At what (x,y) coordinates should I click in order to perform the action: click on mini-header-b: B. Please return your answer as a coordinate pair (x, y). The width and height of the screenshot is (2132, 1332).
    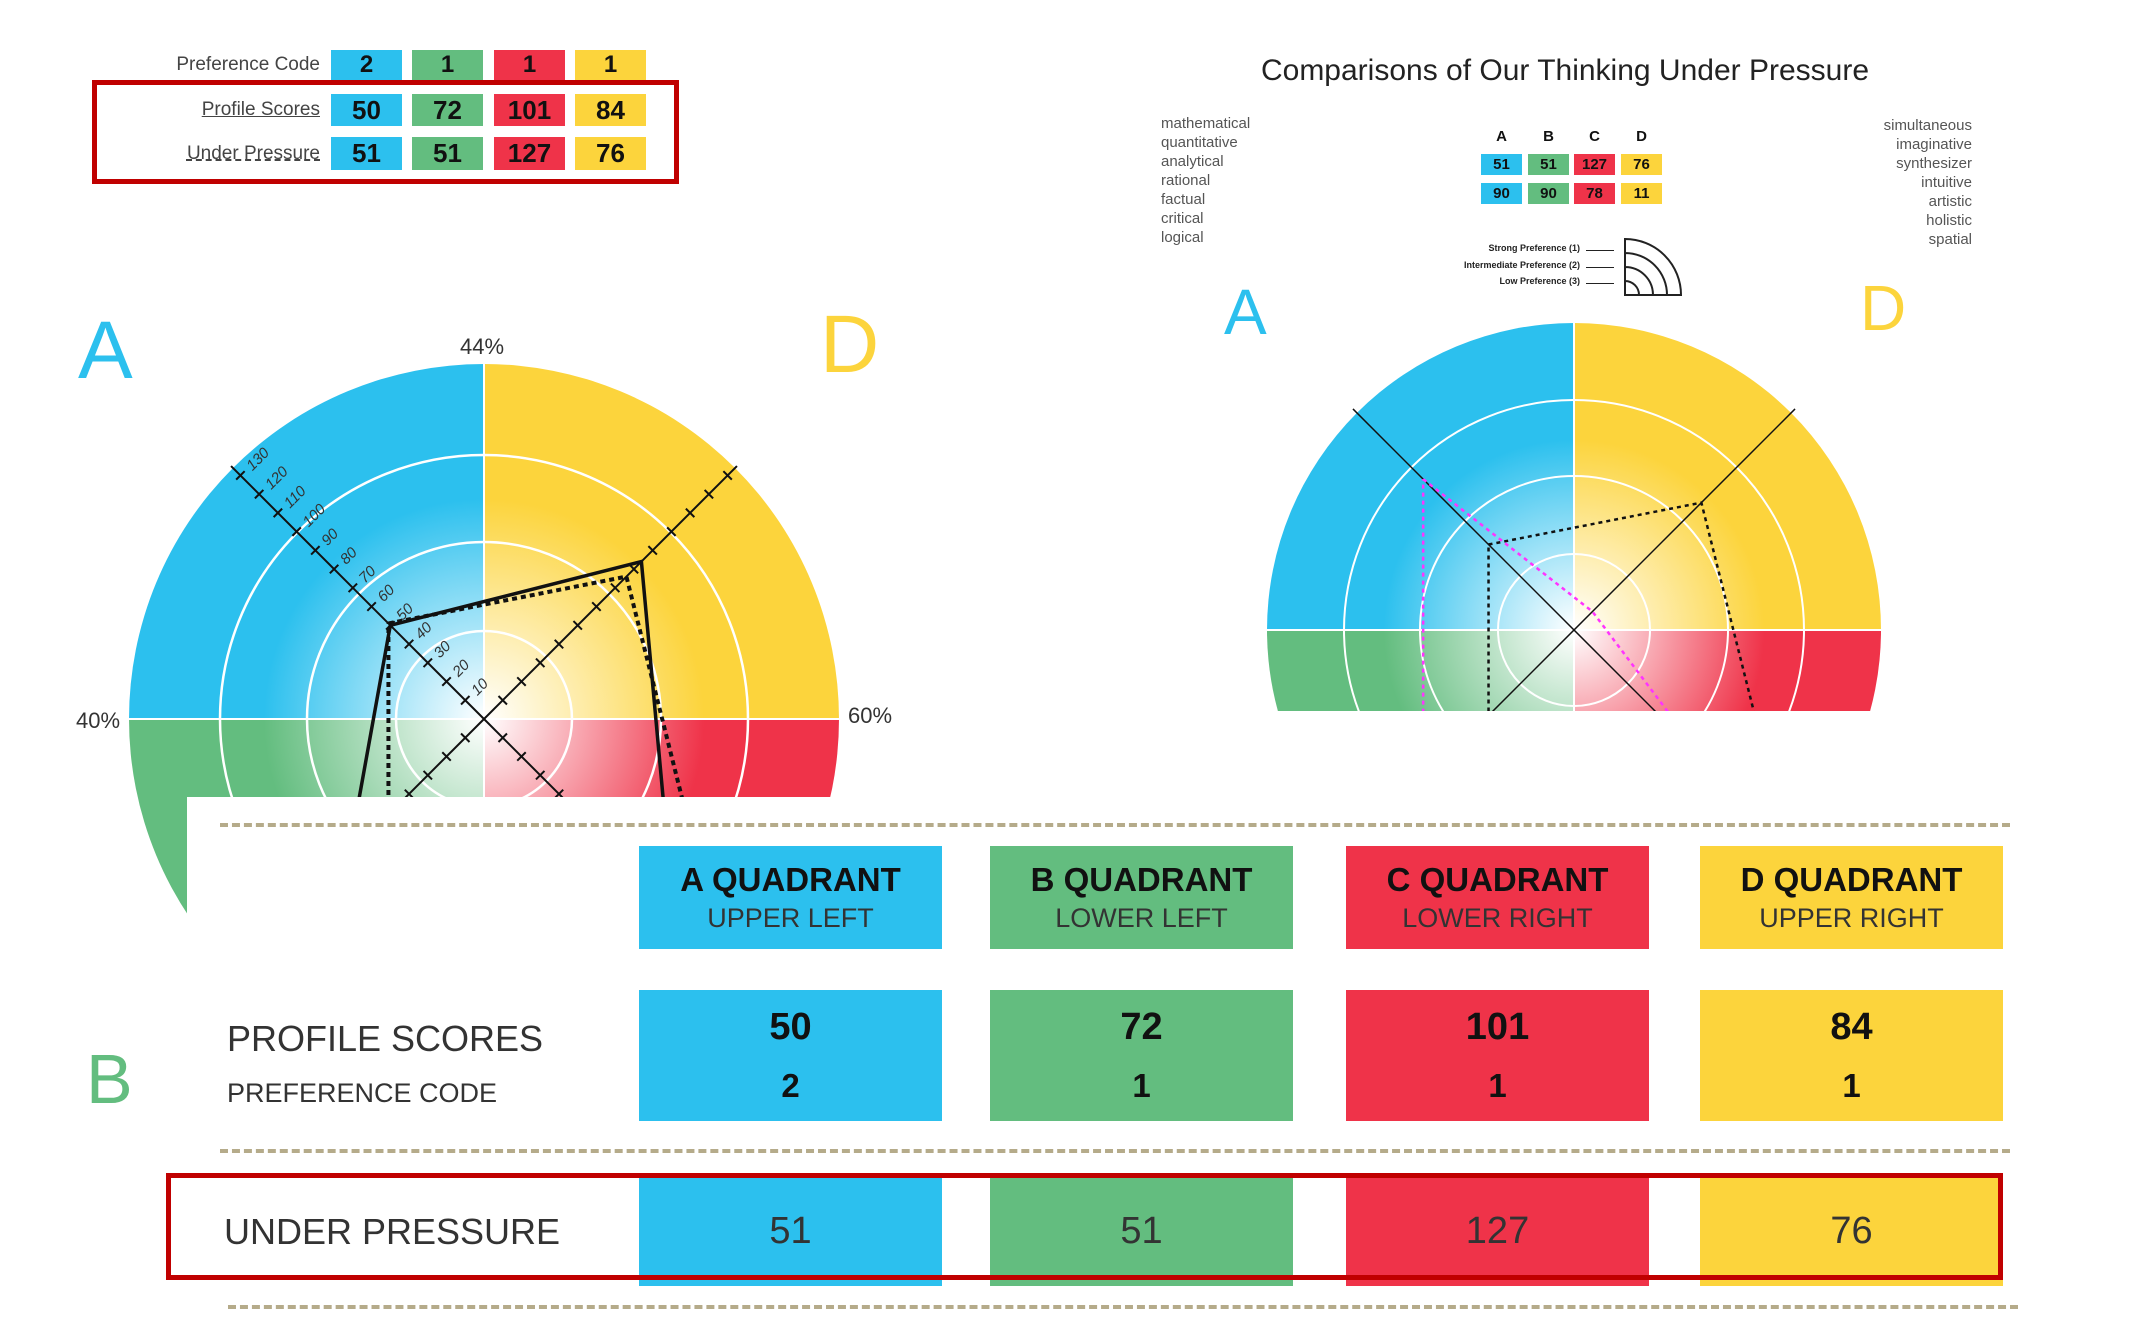
    Looking at the image, I should click on (1548, 136).